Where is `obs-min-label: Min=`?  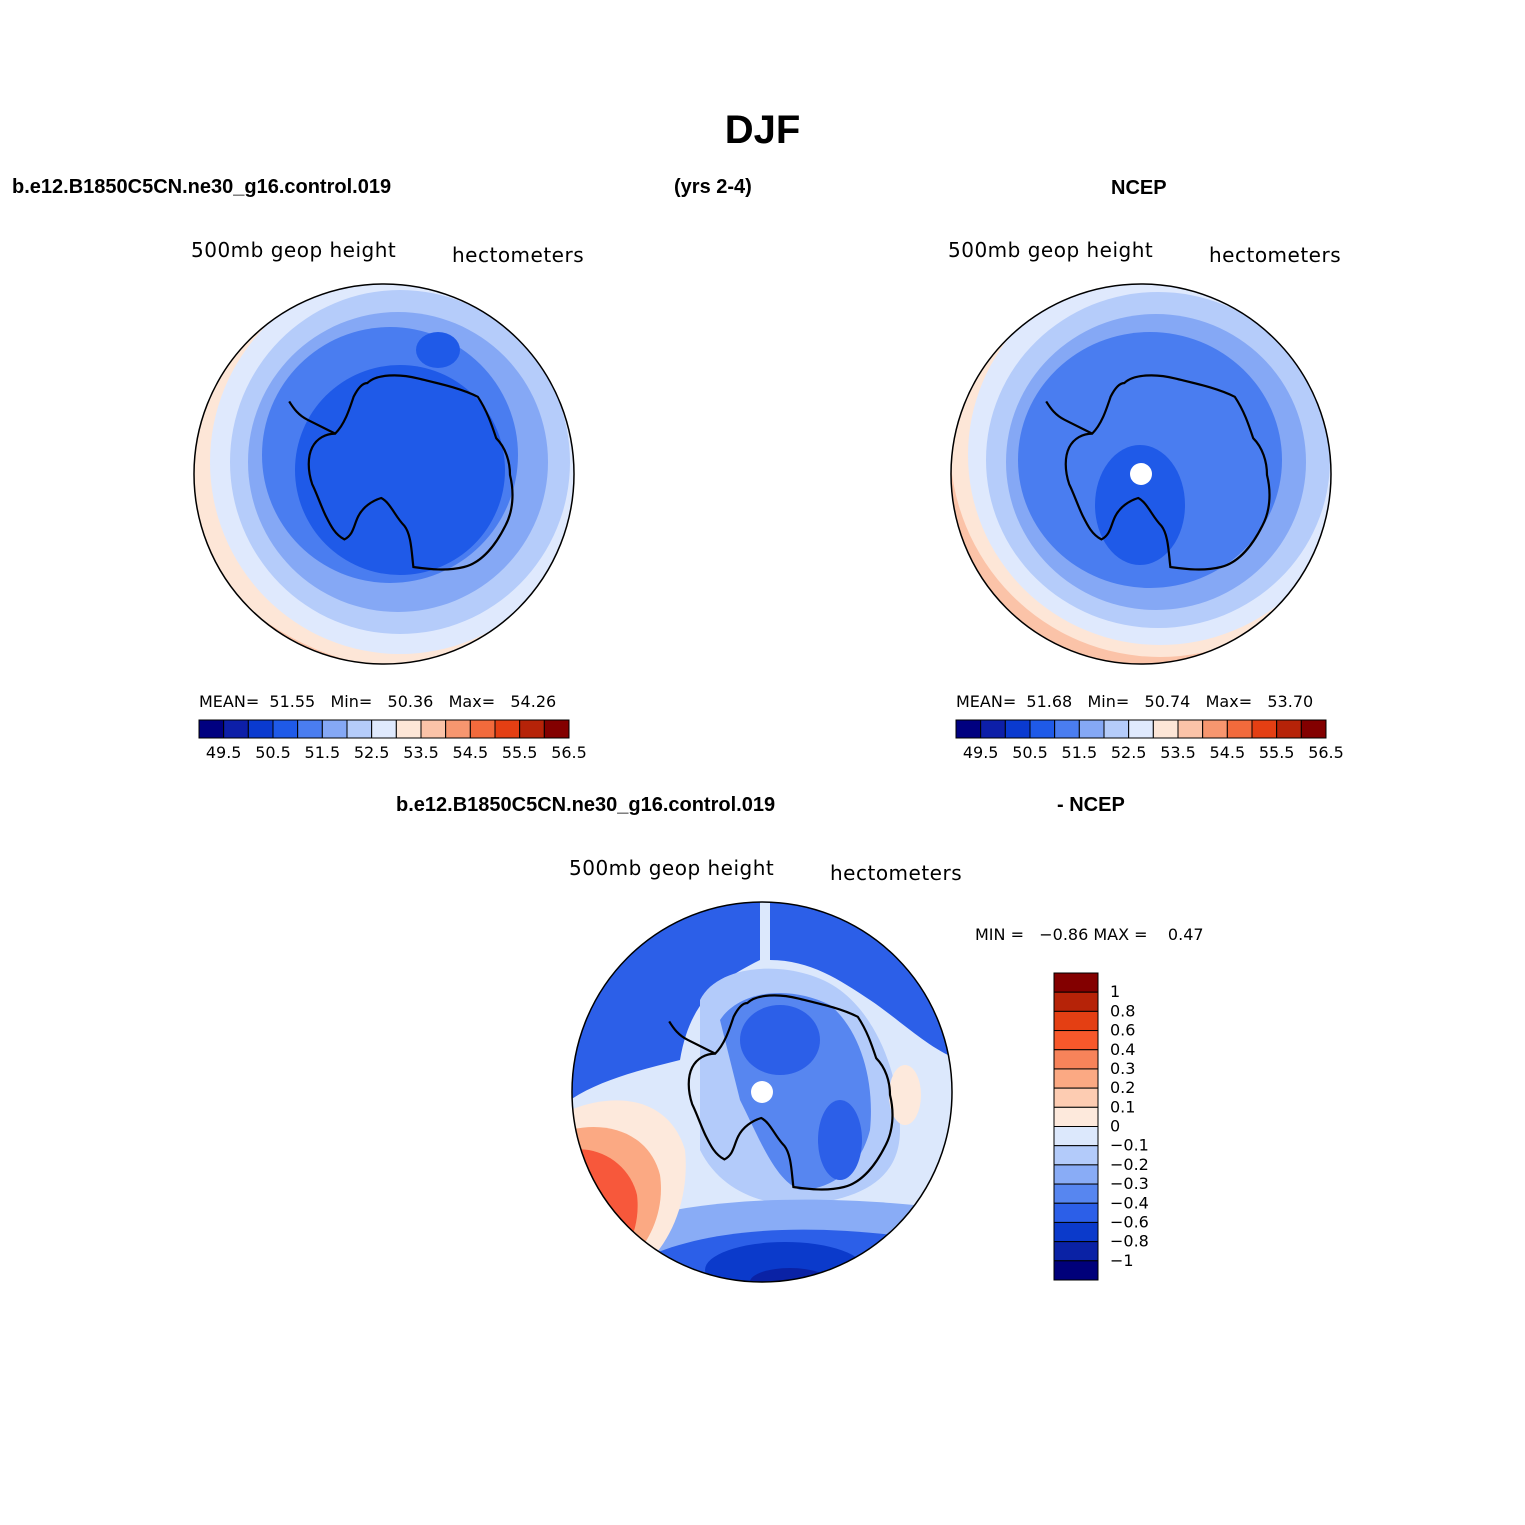 obs-min-label: Min= is located at coordinates (1108, 701).